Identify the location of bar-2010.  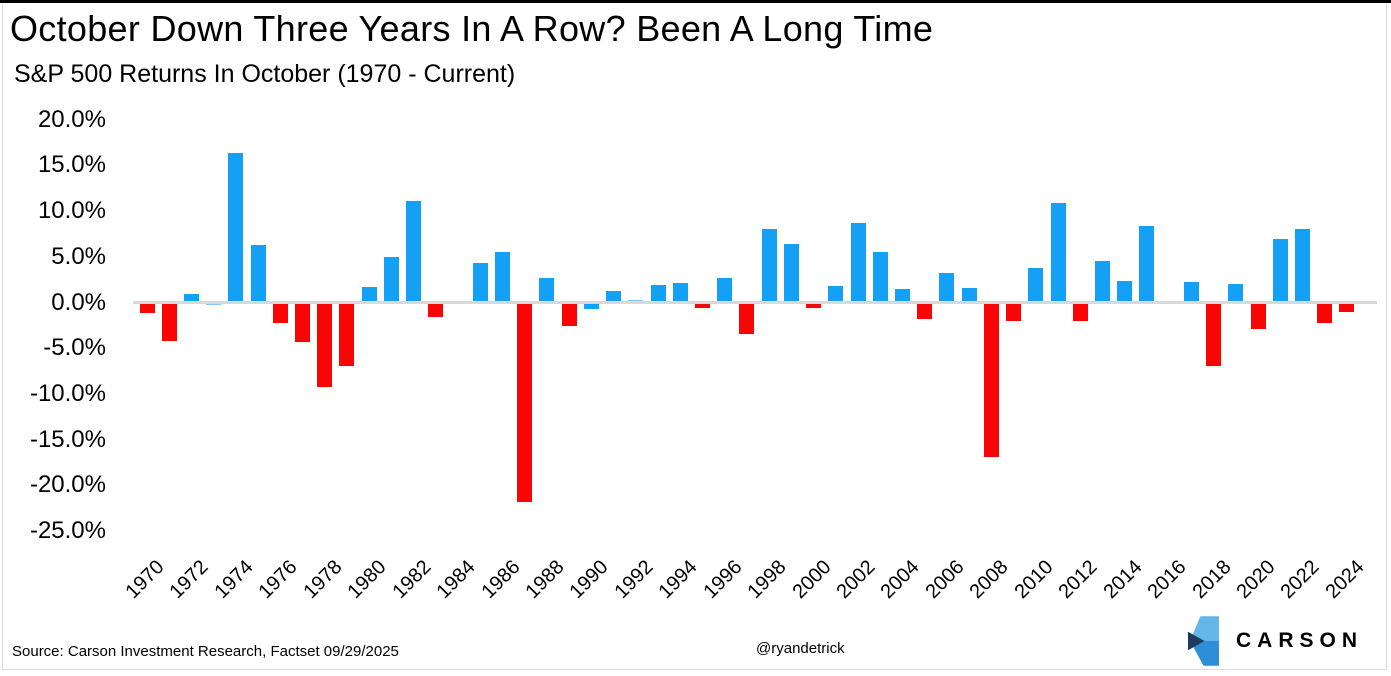
(1036, 285).